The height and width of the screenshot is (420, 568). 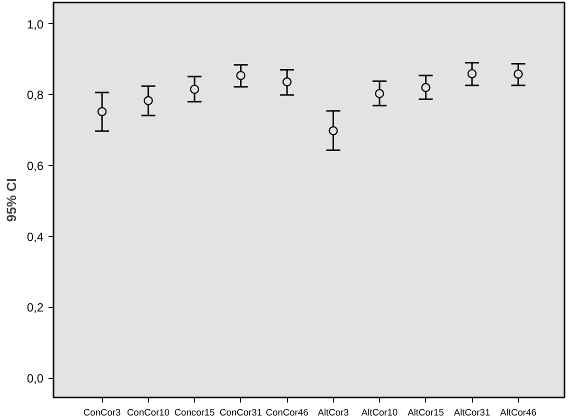 I want to click on x-tick-label: ConCor31, so click(x=241, y=413).